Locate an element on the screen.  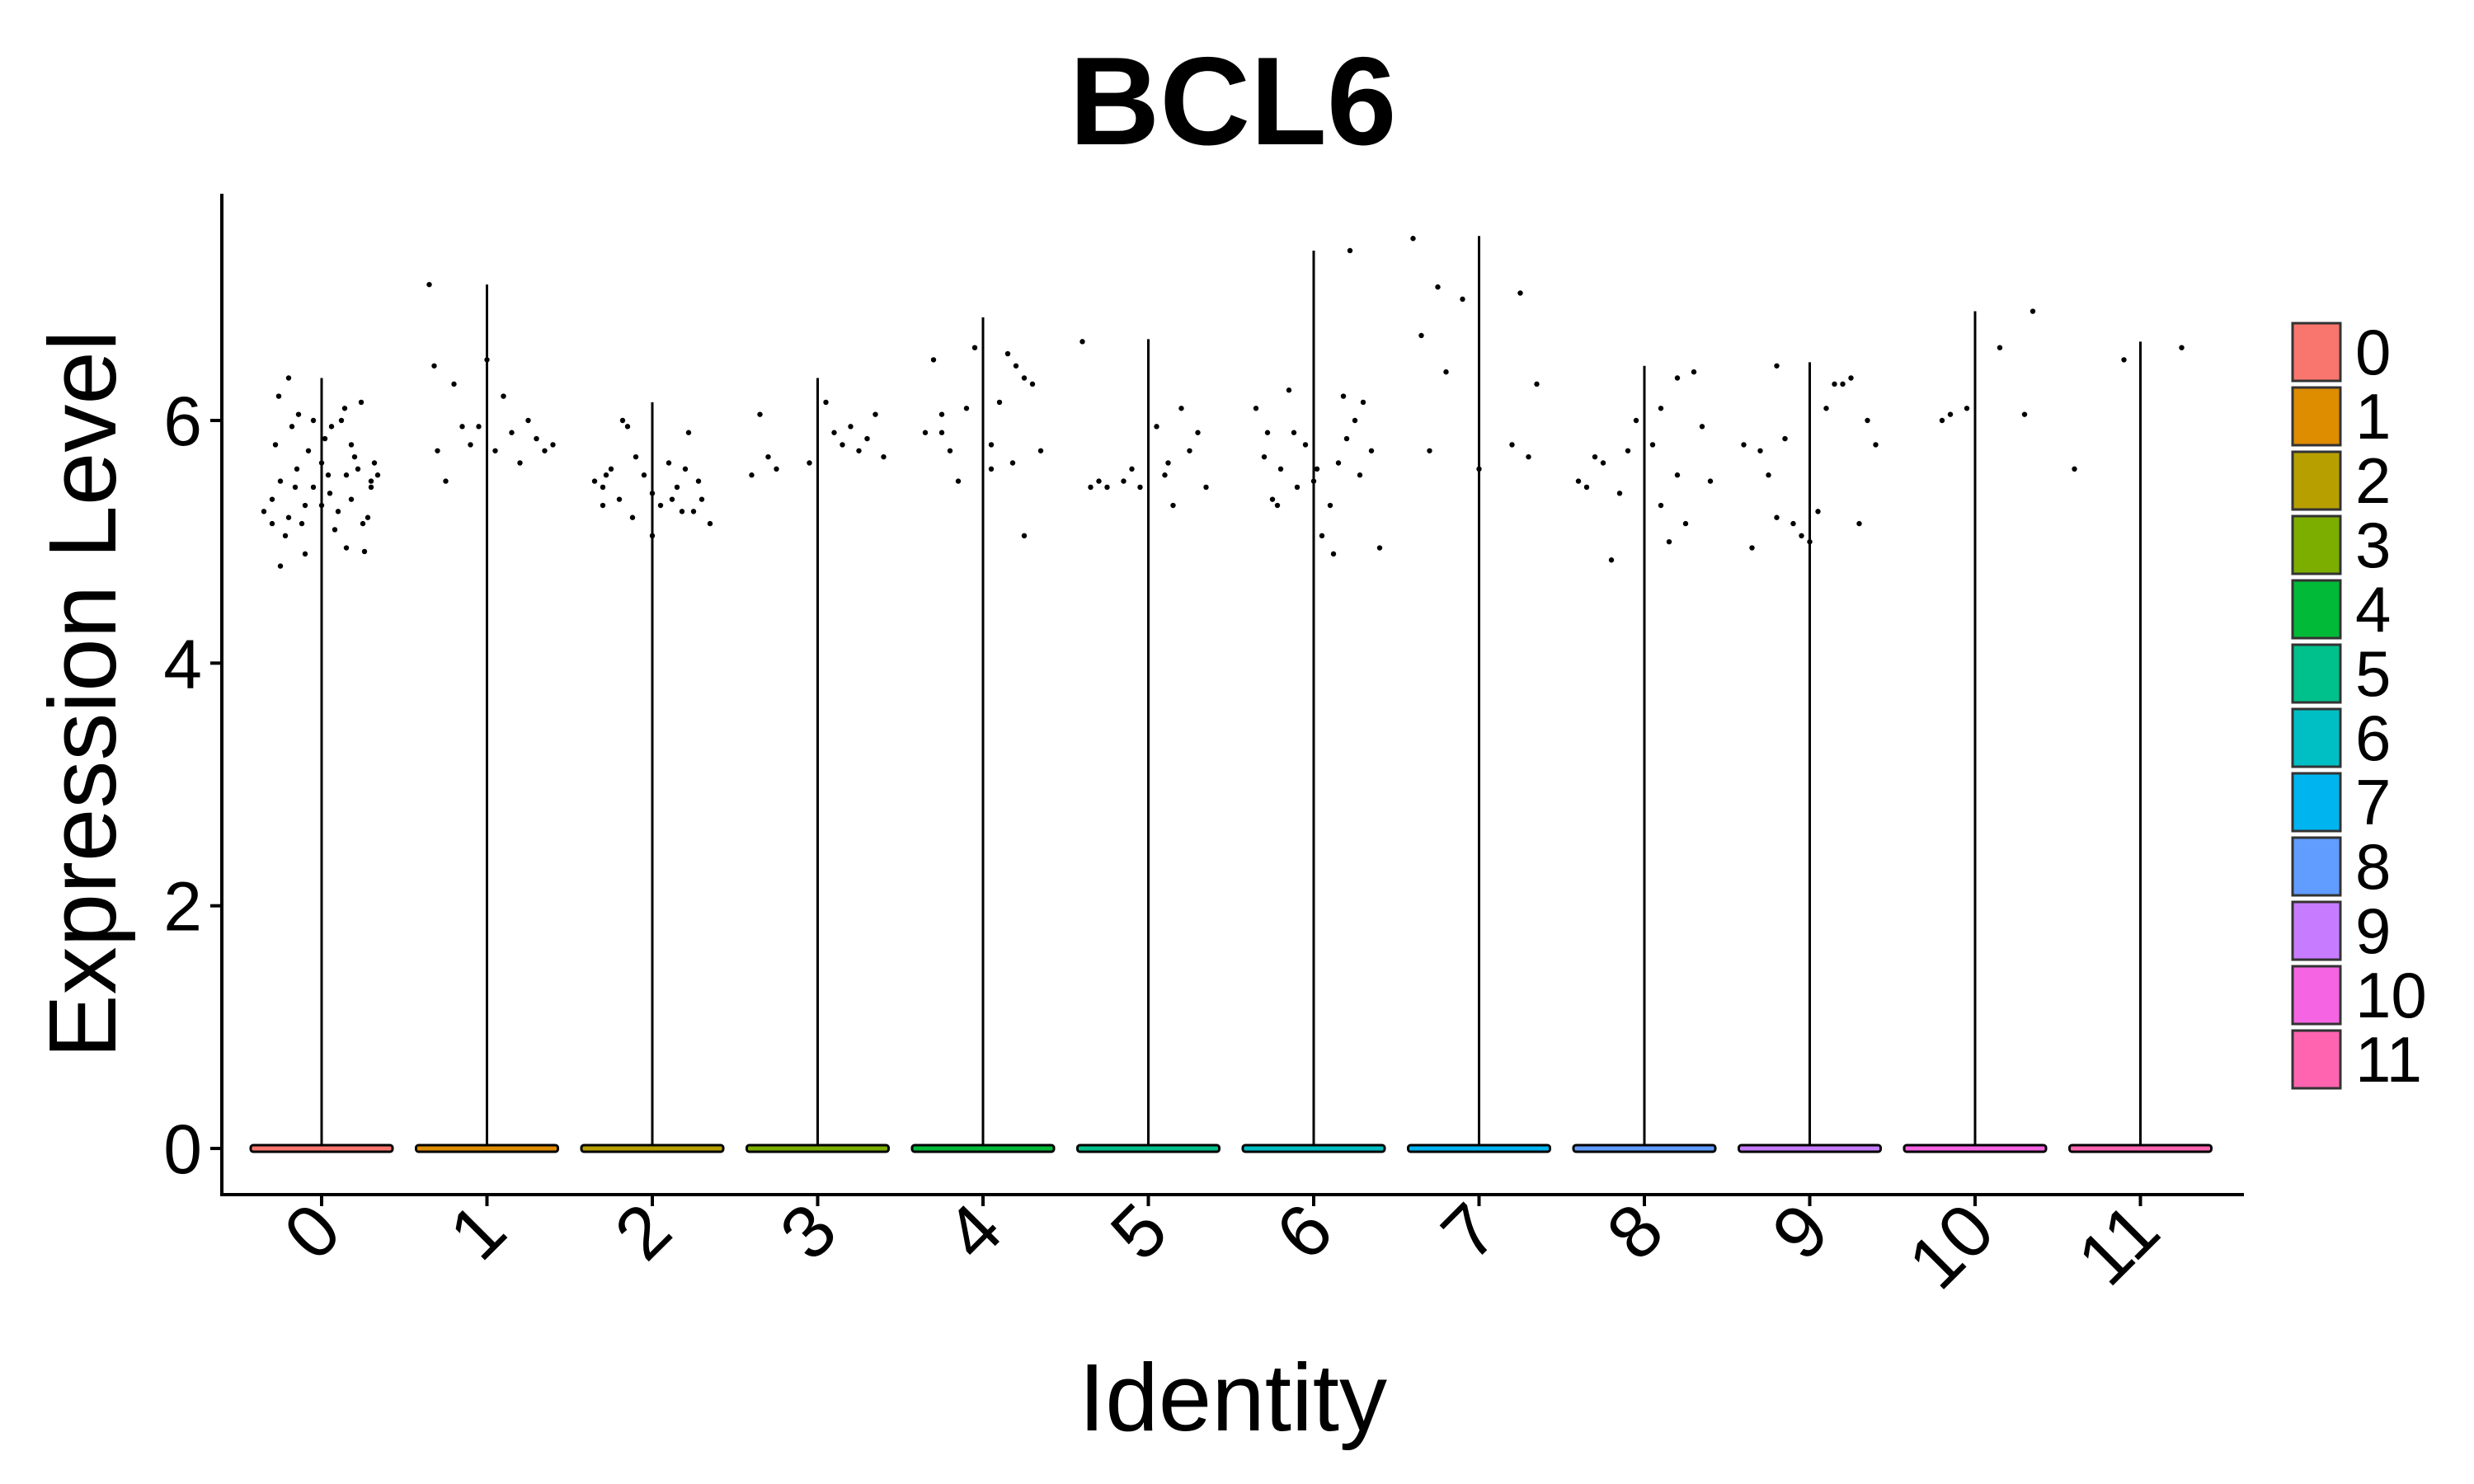
y-tick-label: 6 is located at coordinates (182, 421).